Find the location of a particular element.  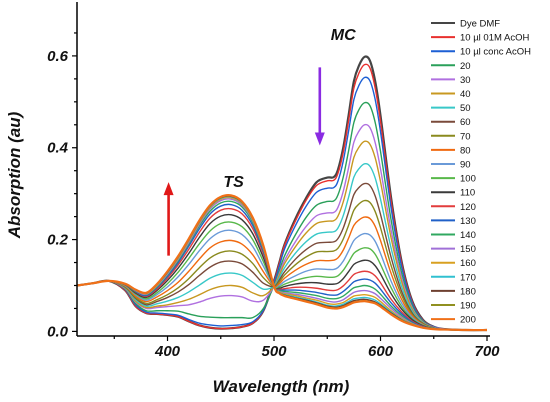

legend-label: 150 is located at coordinates (468, 249).